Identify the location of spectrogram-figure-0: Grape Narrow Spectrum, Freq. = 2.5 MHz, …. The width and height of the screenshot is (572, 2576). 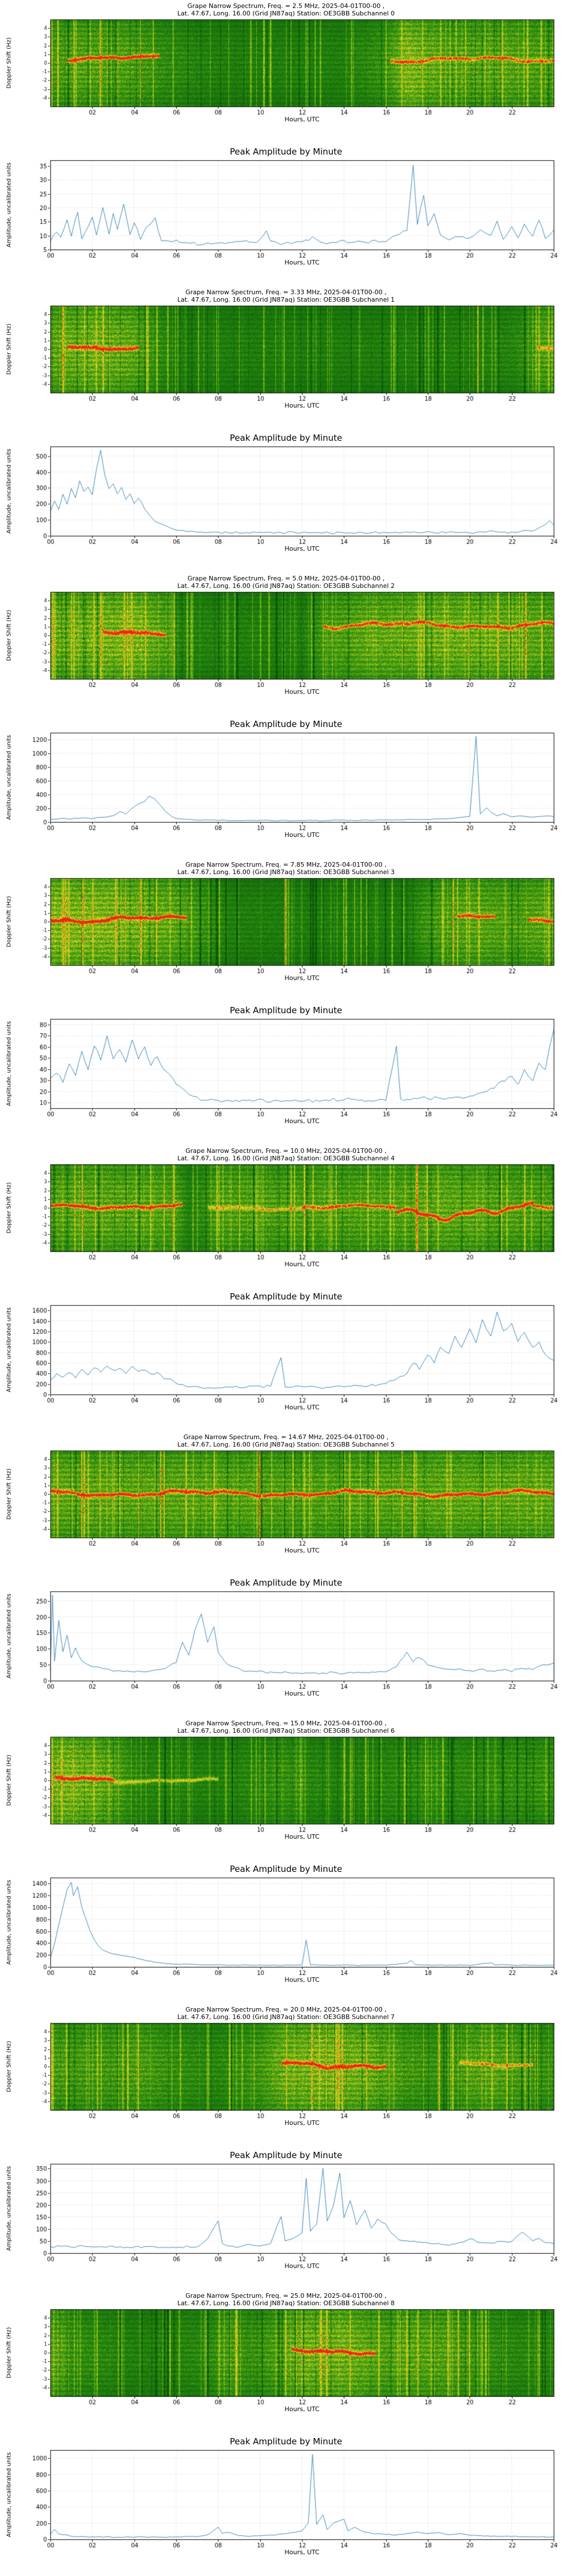
(286, 71).